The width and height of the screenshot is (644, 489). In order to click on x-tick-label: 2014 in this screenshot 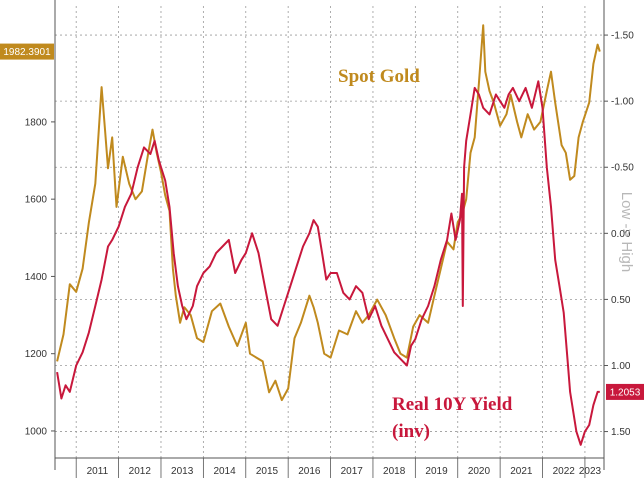, I will do `click(224, 471)`.